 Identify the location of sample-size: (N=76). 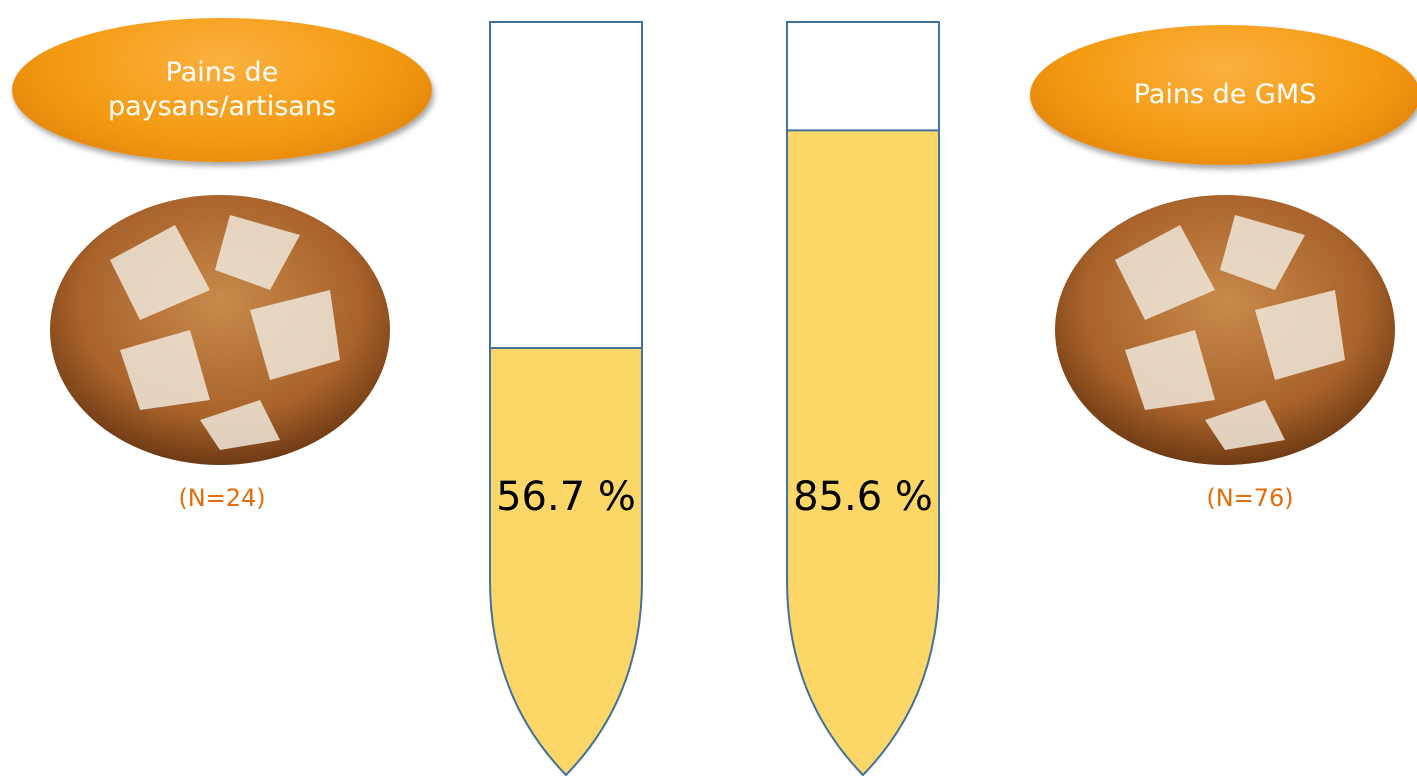
(1250, 498).